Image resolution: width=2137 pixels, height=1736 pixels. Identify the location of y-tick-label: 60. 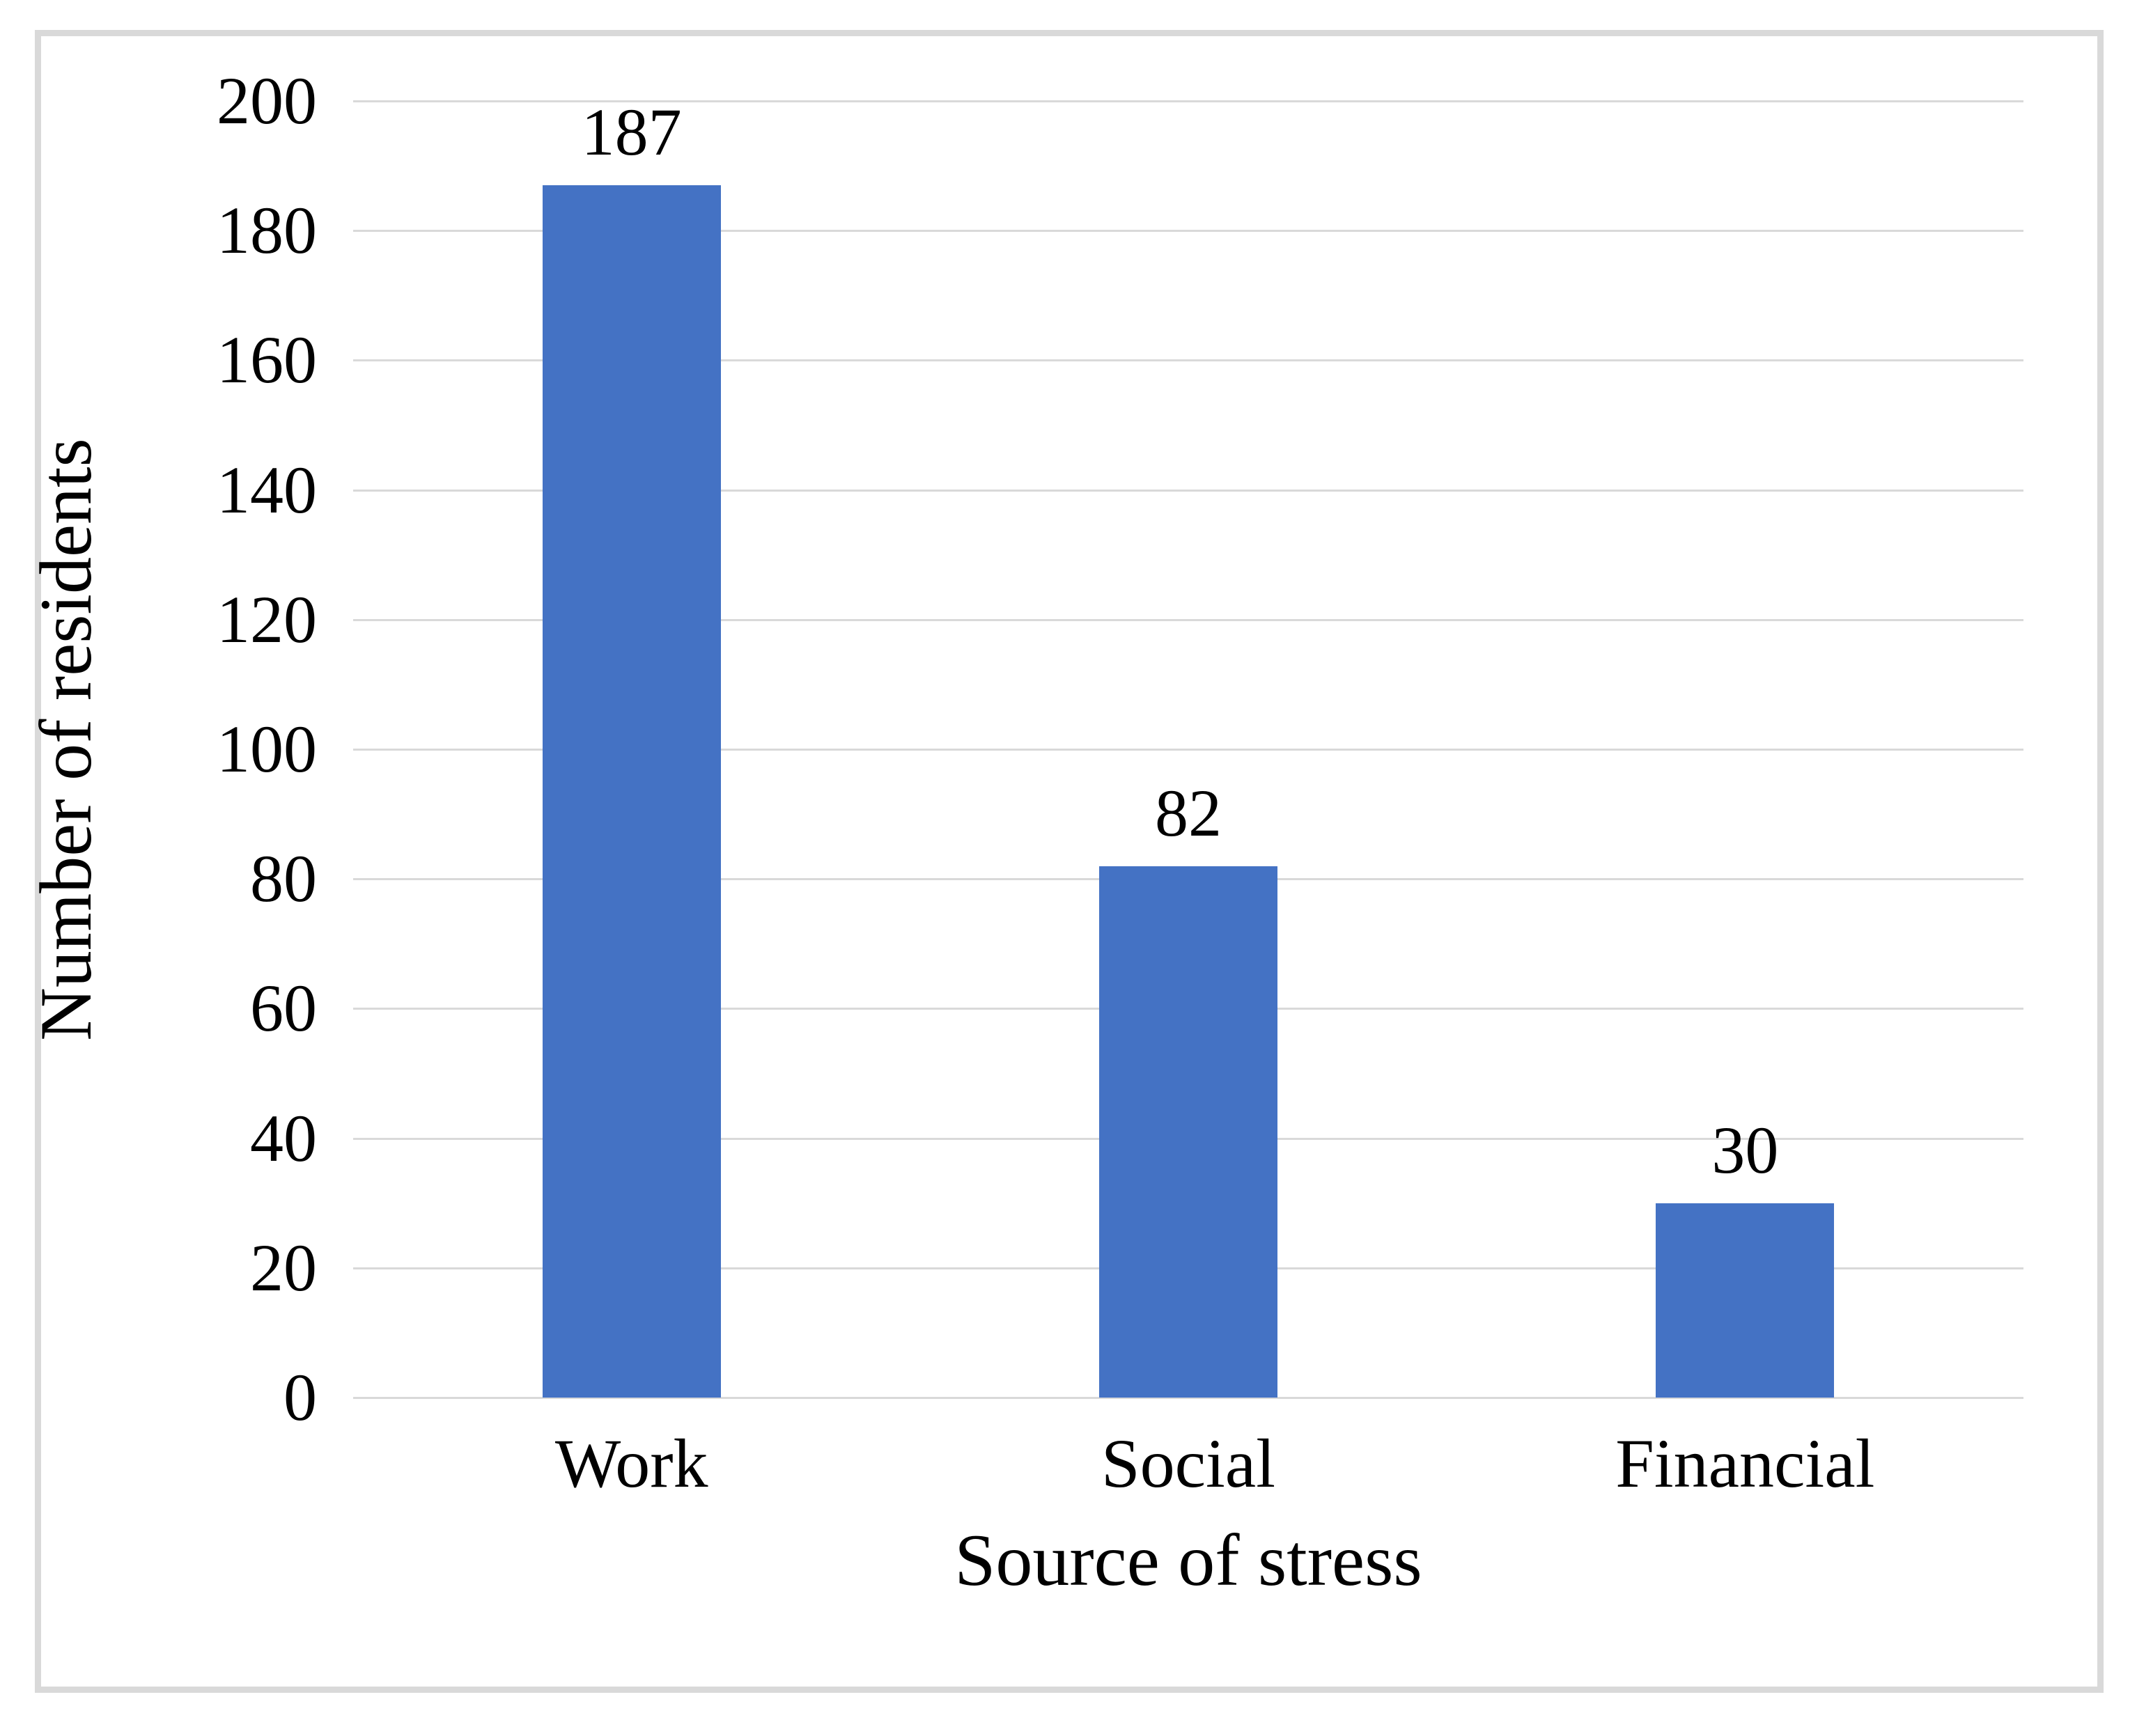
(283, 1008).